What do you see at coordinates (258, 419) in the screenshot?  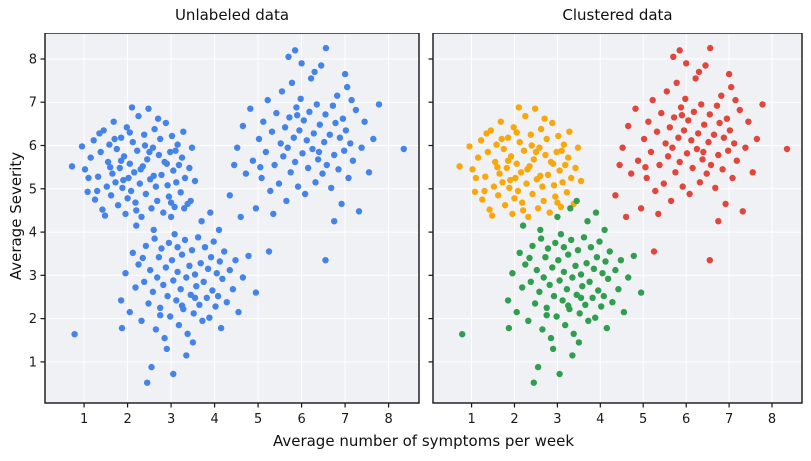 I see `x-tick-label: 5` at bounding box center [258, 419].